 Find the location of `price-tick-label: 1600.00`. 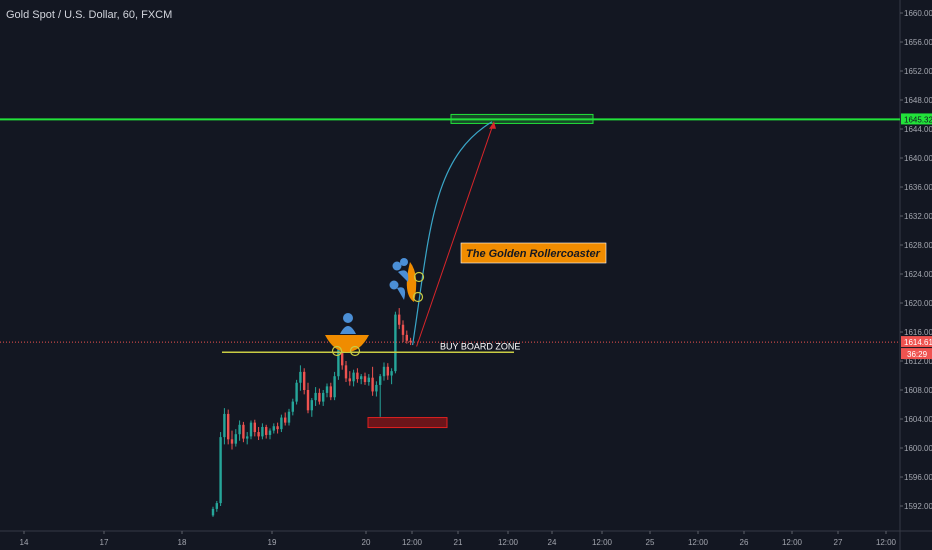

price-tick-label: 1600.00 is located at coordinates (918, 448).